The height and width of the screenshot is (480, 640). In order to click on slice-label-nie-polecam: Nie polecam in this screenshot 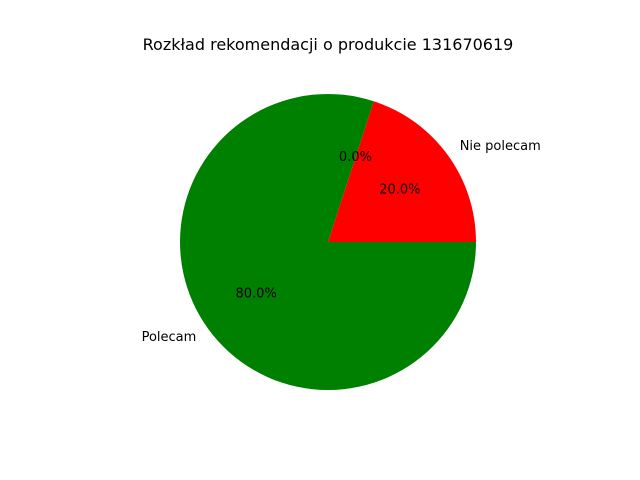, I will do `click(500, 146)`.